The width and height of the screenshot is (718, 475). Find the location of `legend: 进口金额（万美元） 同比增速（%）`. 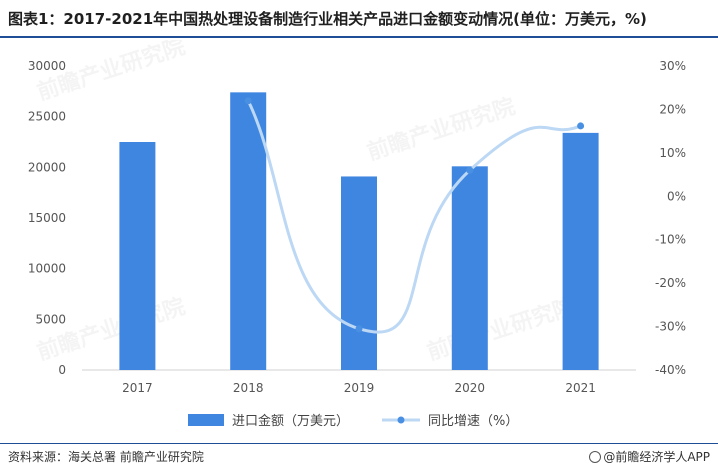

legend: 进口金额（万美元） 同比增速（%） is located at coordinates (353, 421).